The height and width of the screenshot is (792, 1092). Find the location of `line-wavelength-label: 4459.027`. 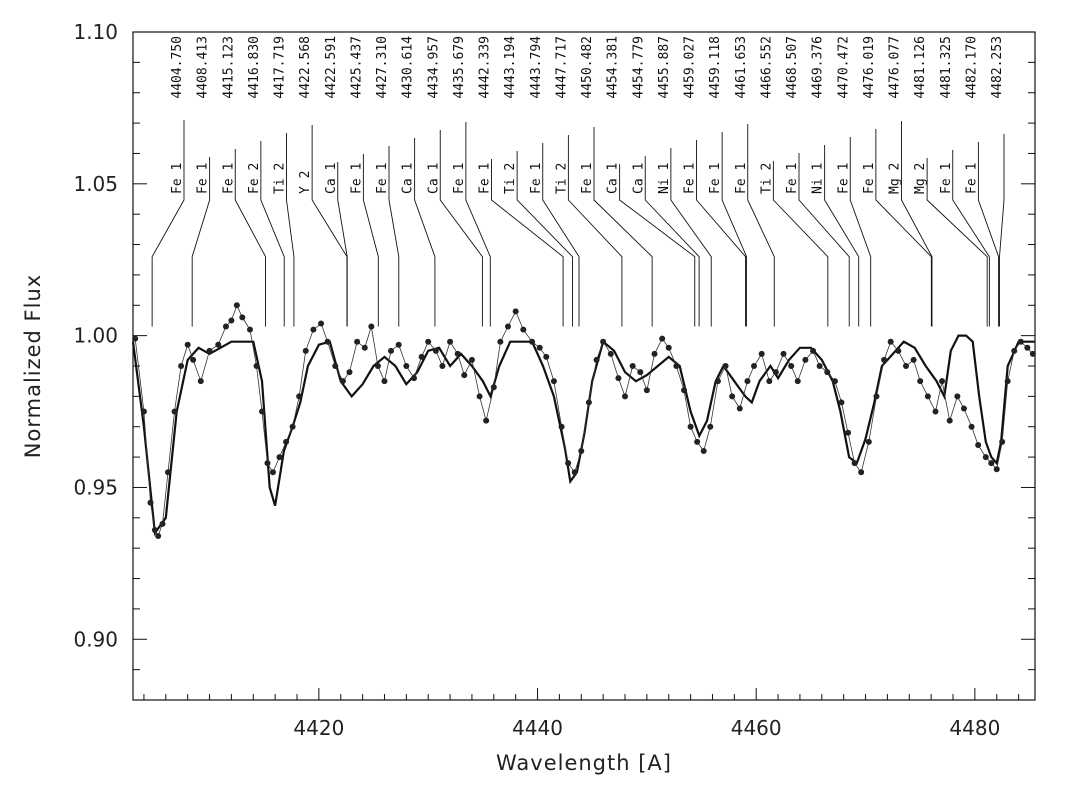

line-wavelength-label: 4459.027 is located at coordinates (690, 67).